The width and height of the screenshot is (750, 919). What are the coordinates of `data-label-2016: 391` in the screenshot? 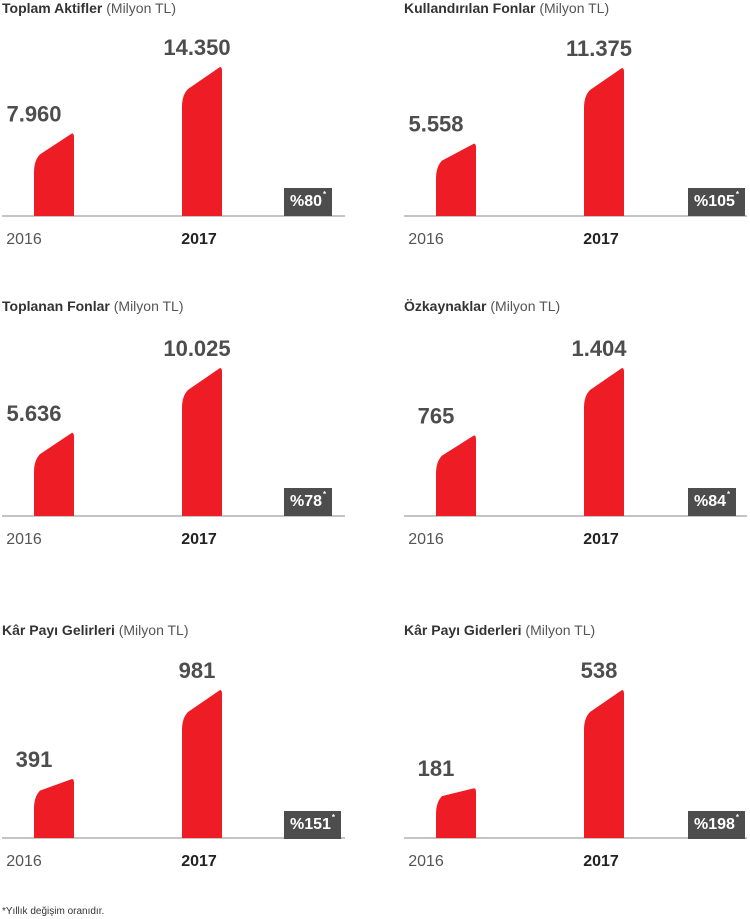 It's located at (34, 759).